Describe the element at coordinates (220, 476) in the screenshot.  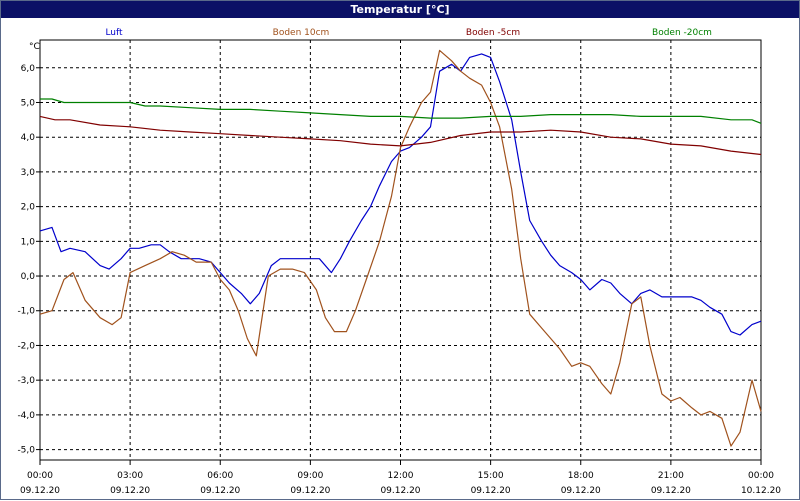
I see `x-tick-time: 06:00` at that location.